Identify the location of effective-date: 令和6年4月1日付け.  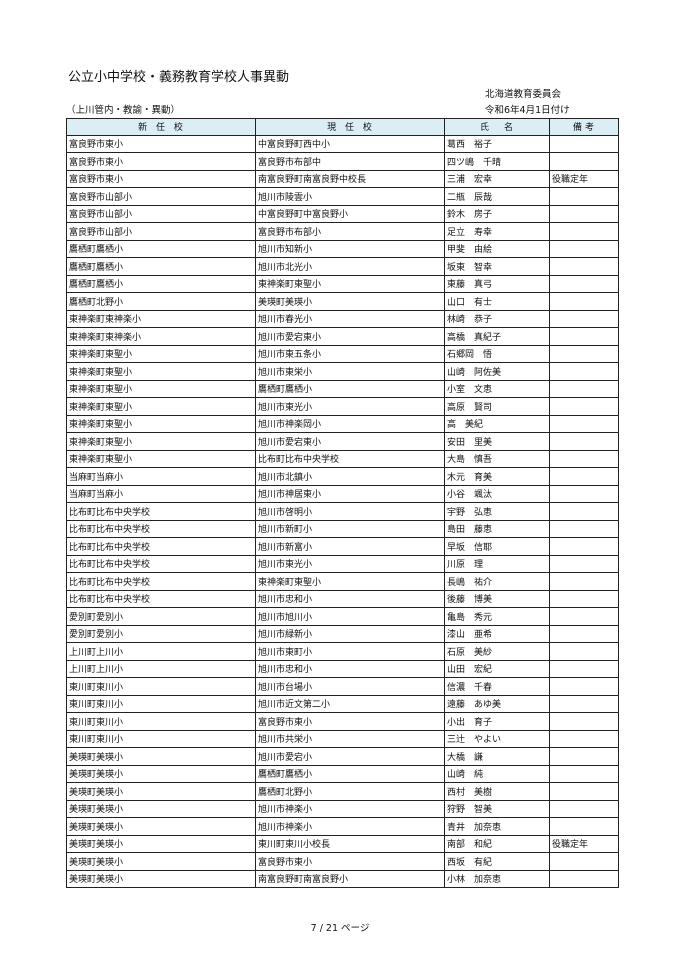
(527, 110).